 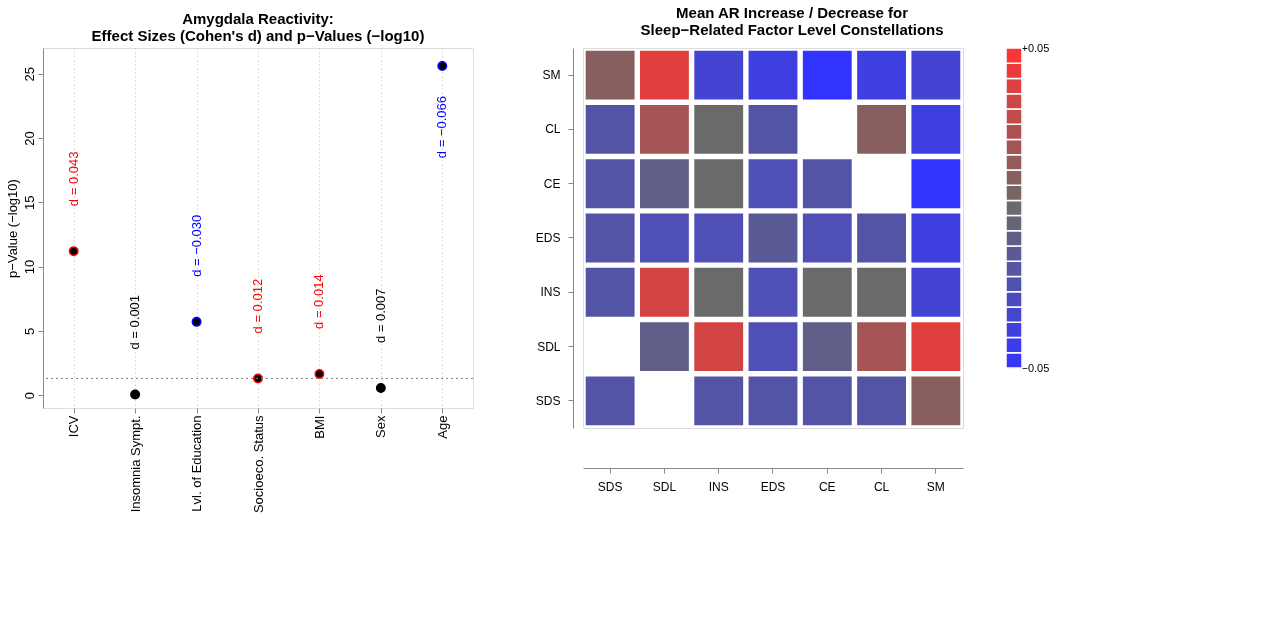 What do you see at coordinates (664, 486) in the screenshot?
I see `x-tick-label: SDL` at bounding box center [664, 486].